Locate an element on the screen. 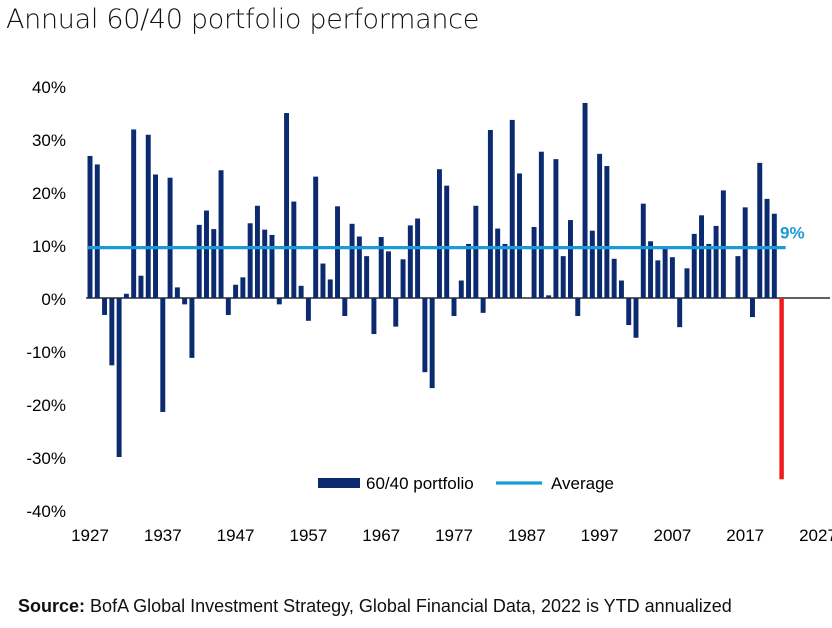  legend-bar-swatch is located at coordinates (339, 483).